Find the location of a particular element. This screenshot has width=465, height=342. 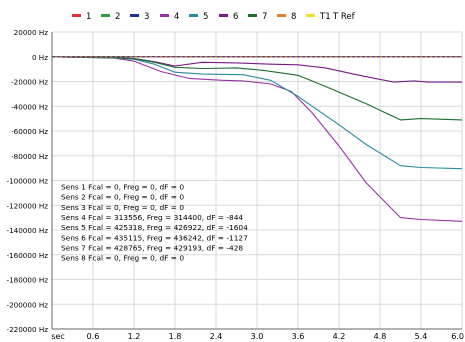

y-tick-label: -20000 Hz is located at coordinates (29, 82).